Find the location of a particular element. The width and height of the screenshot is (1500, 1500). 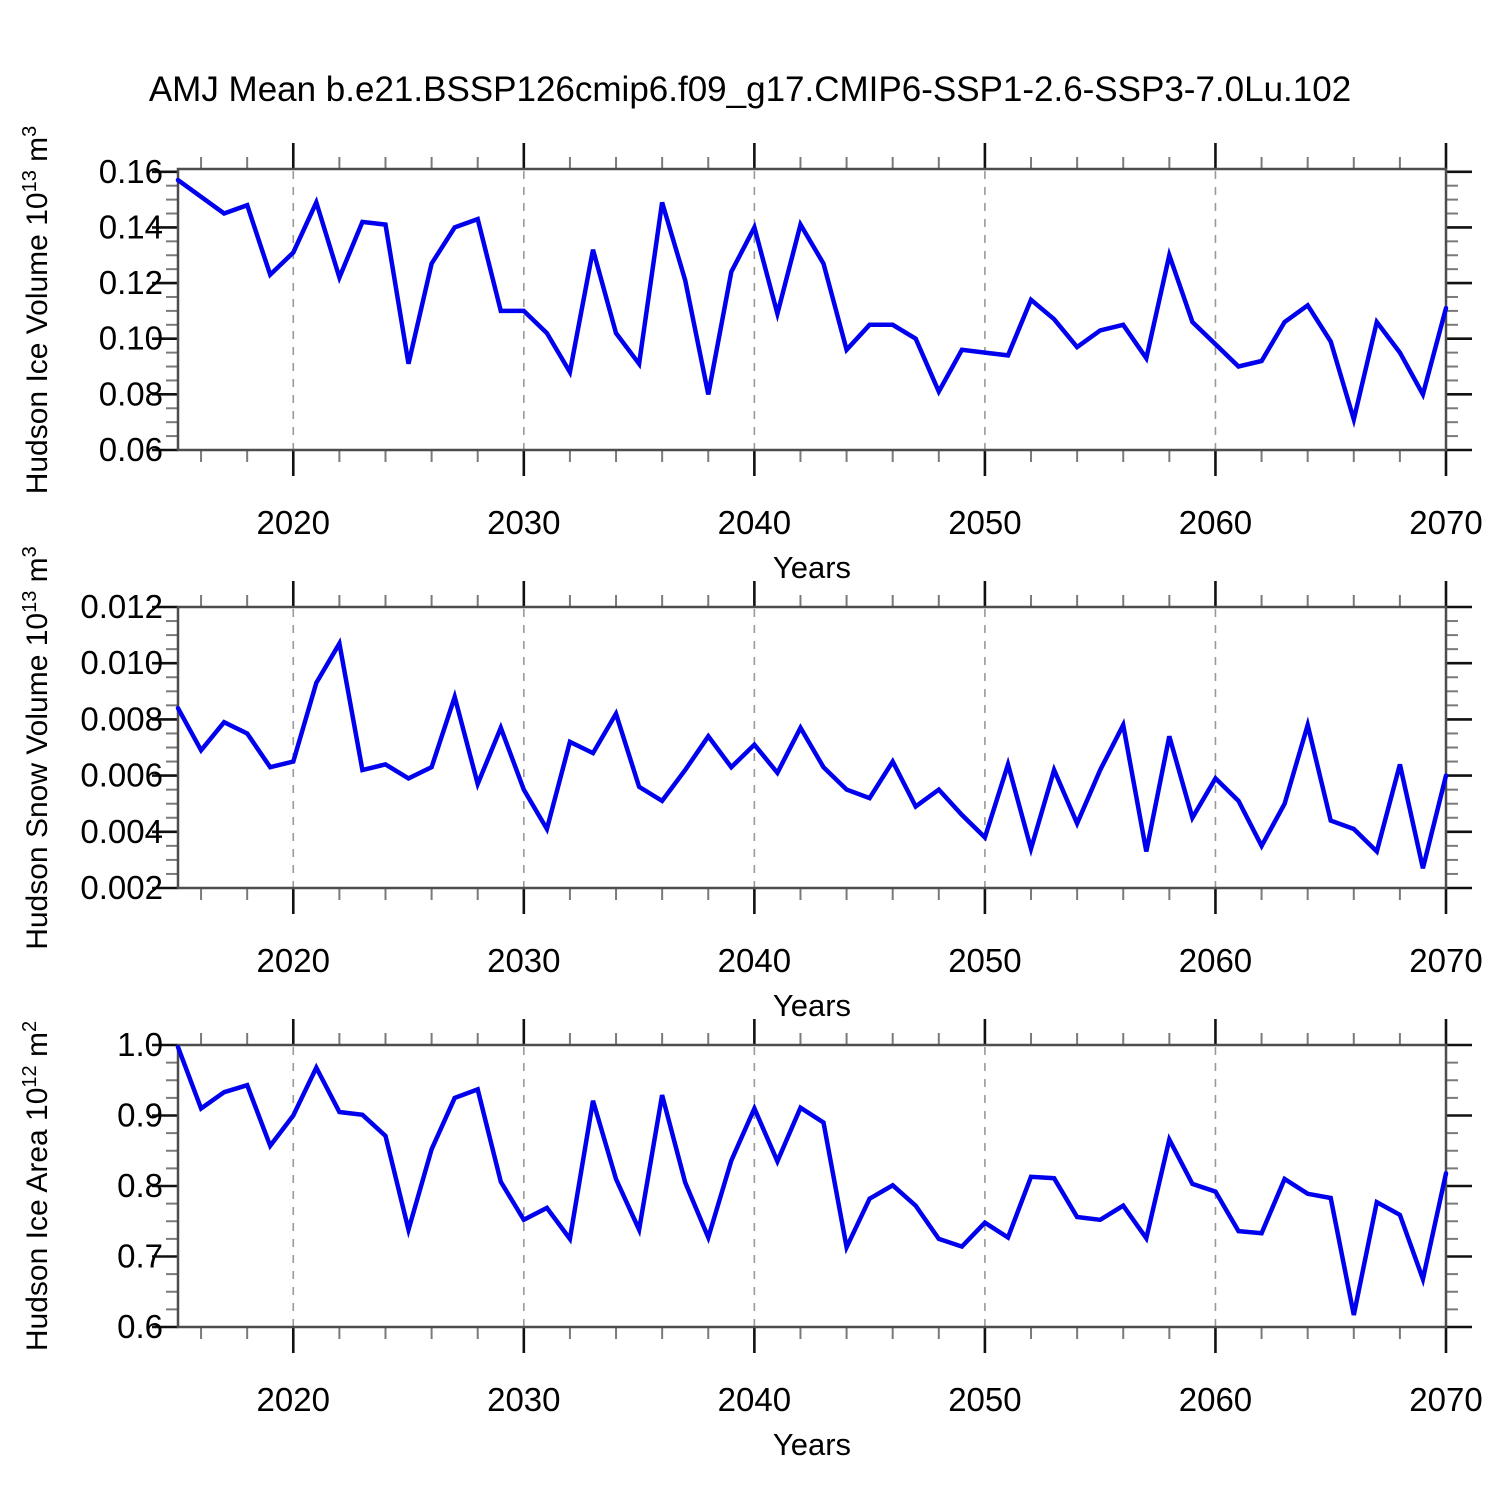

y-tick-label: 0.010 is located at coordinates (121, 662).